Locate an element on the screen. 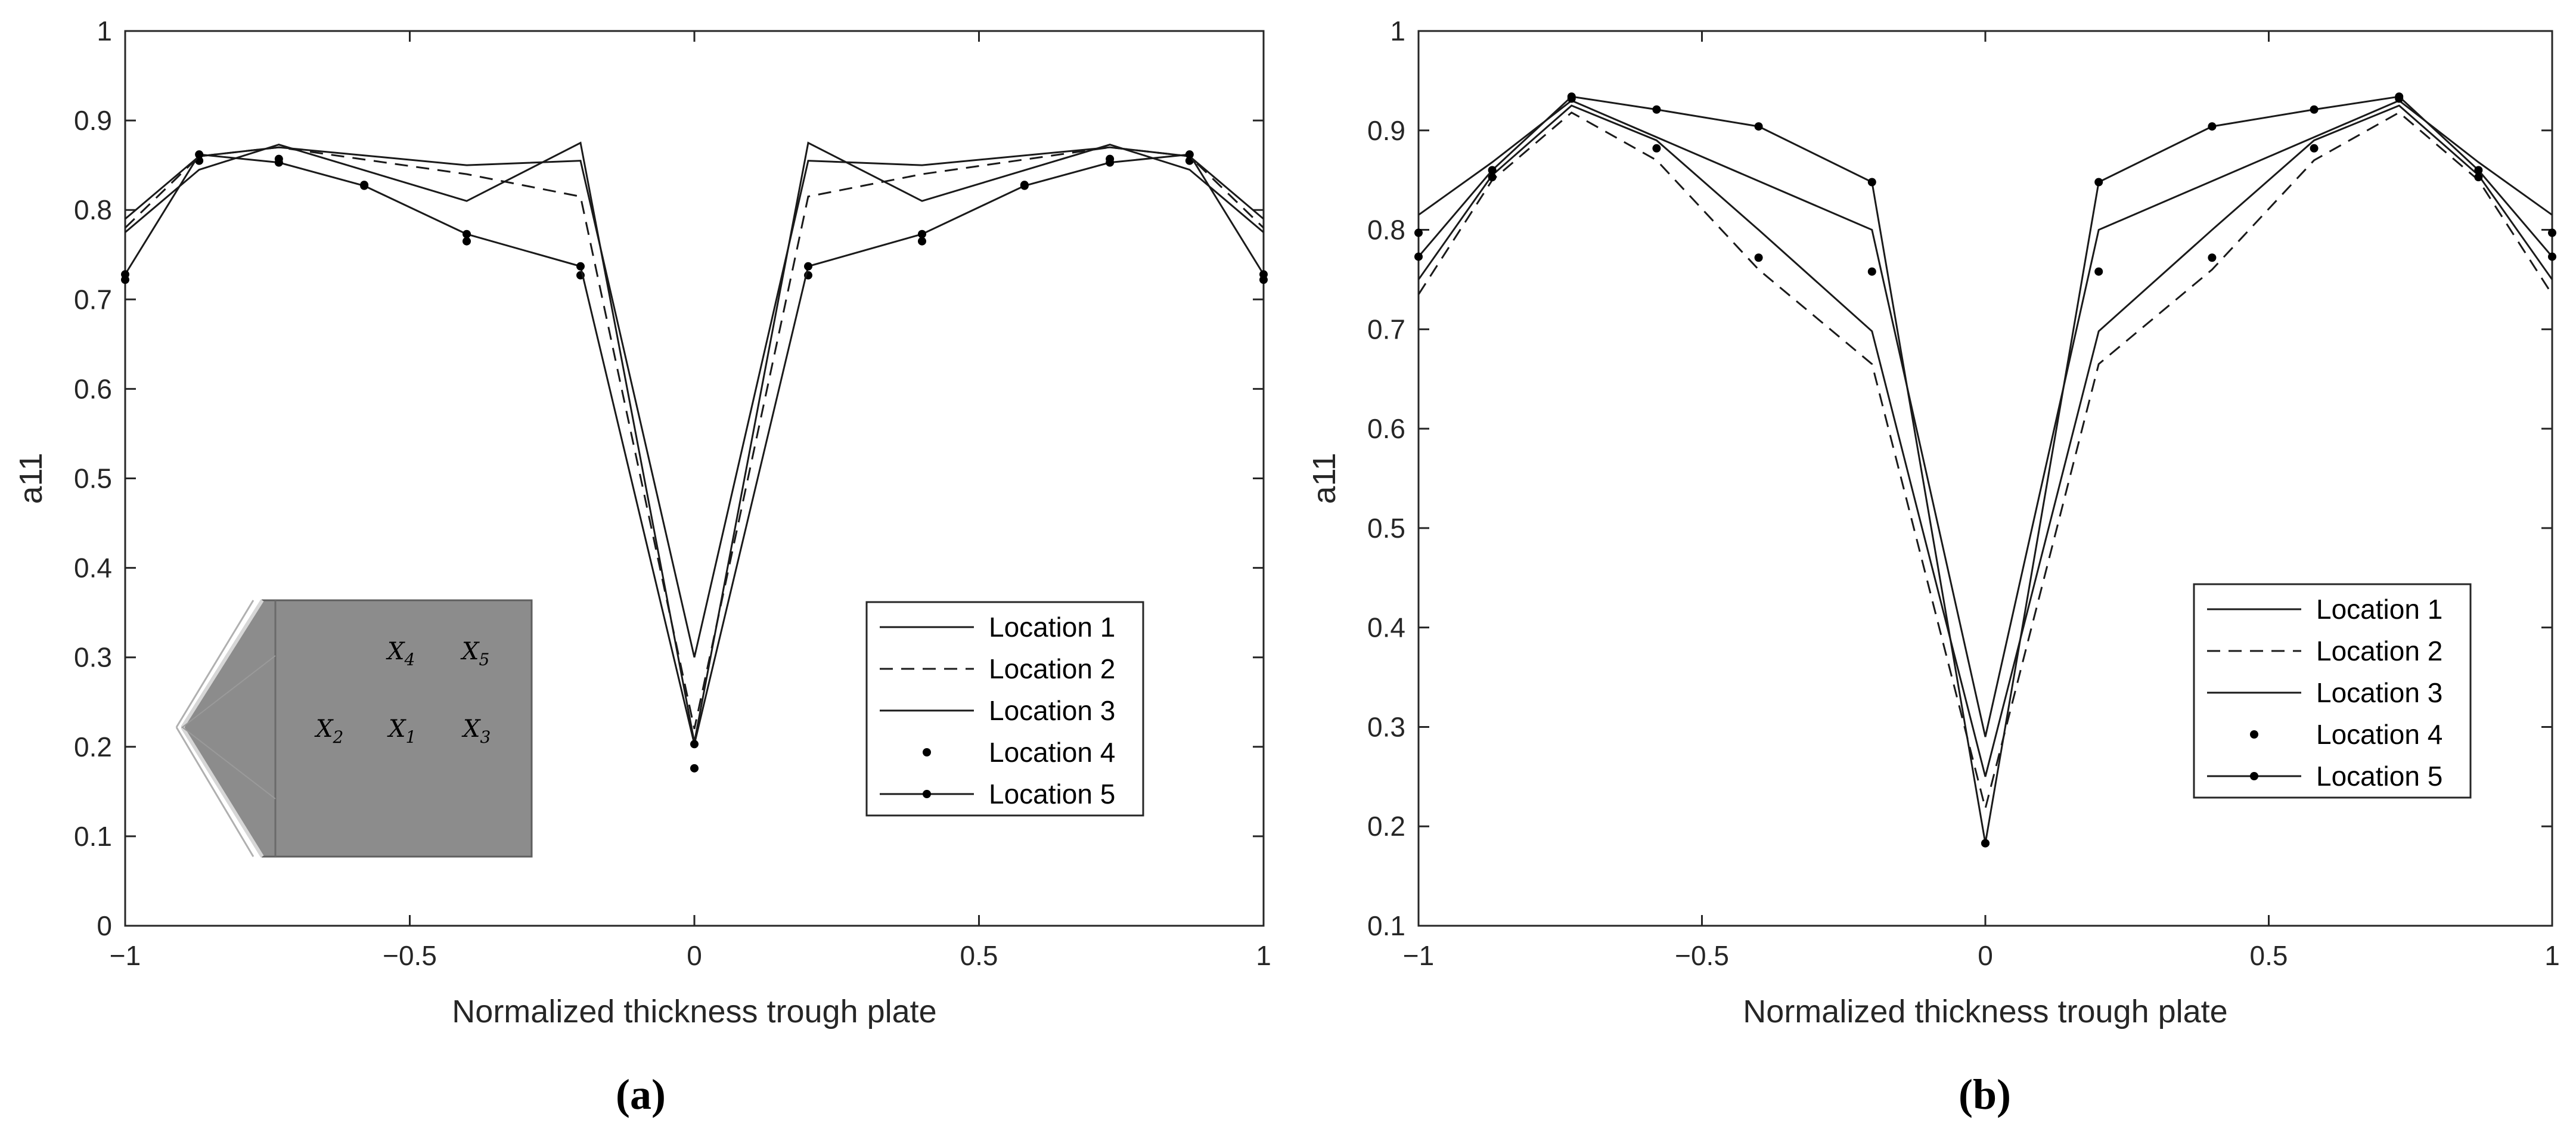 The image size is (2576, 1135). y-tick-label: 0.1 is located at coordinates (93, 836).